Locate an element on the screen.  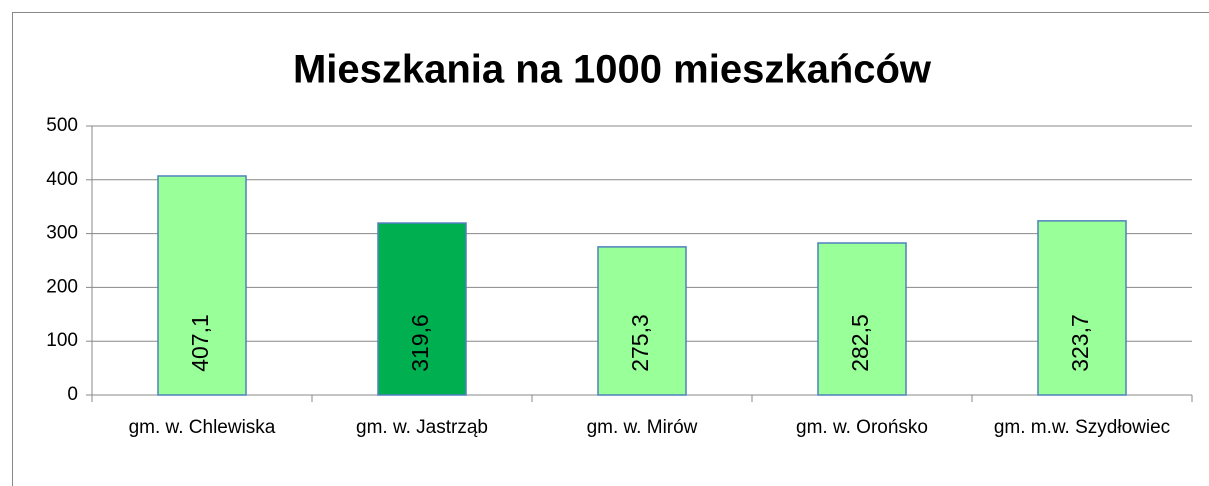
x-tick-label: gm. m.w. Szydłowiec is located at coordinates (1082, 427).